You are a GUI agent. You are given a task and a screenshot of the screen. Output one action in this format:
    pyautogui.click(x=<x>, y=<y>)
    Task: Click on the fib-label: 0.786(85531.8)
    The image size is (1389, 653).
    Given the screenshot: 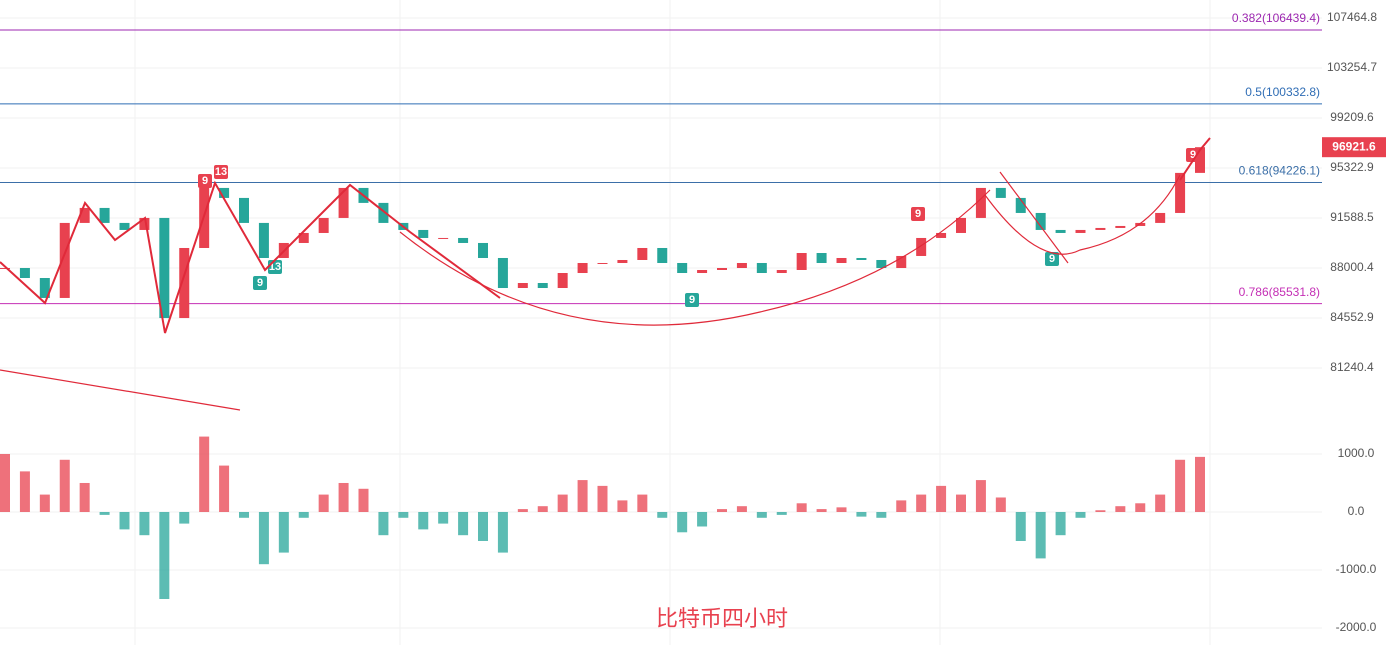 What is the action you would take?
    pyautogui.click(x=1279, y=292)
    